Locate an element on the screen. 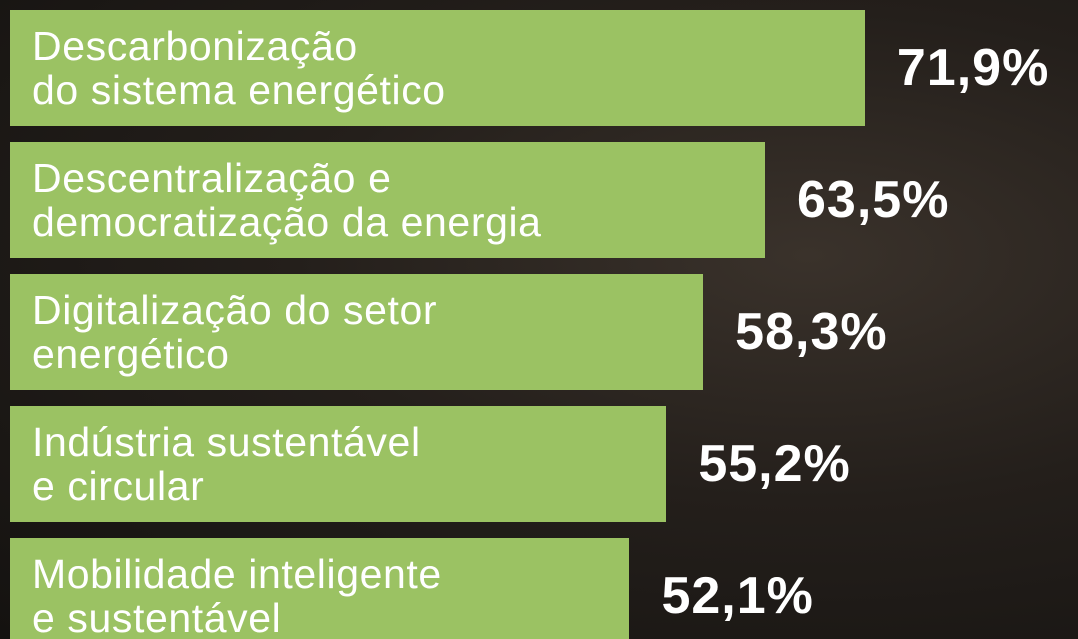  bar: Descarbonização do sistema energético is located at coordinates (437, 68).